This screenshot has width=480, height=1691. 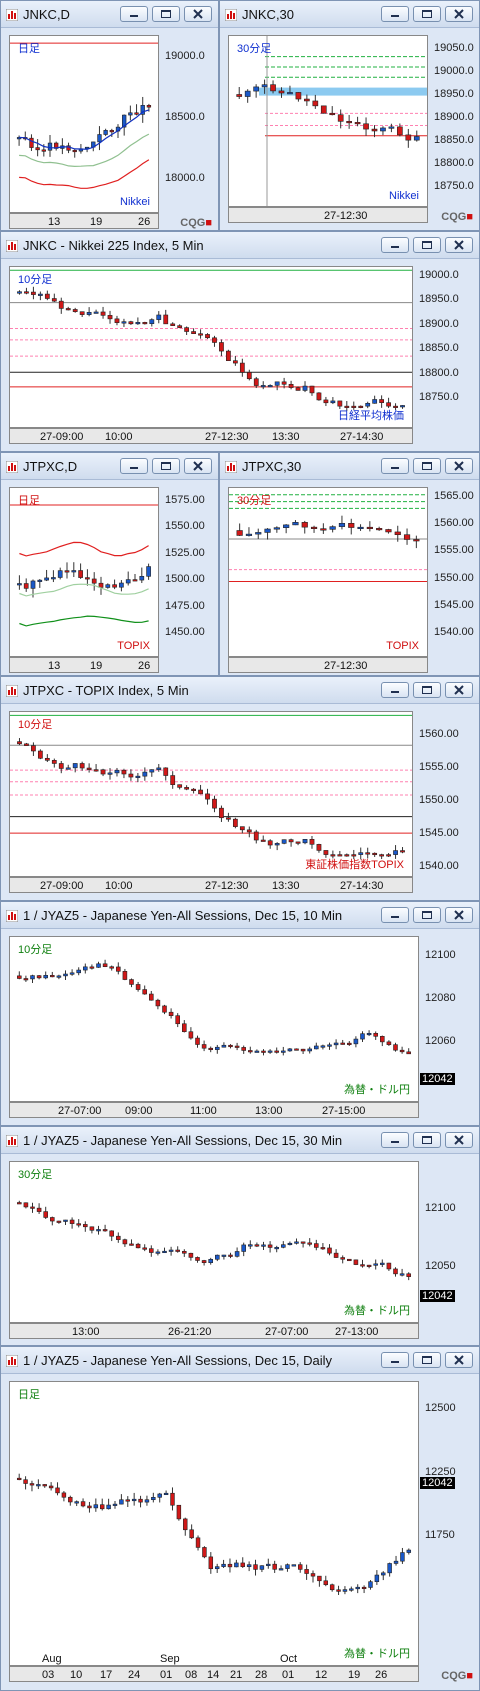 I want to click on title-bar: JNKC,30, so click(x=349, y=14).